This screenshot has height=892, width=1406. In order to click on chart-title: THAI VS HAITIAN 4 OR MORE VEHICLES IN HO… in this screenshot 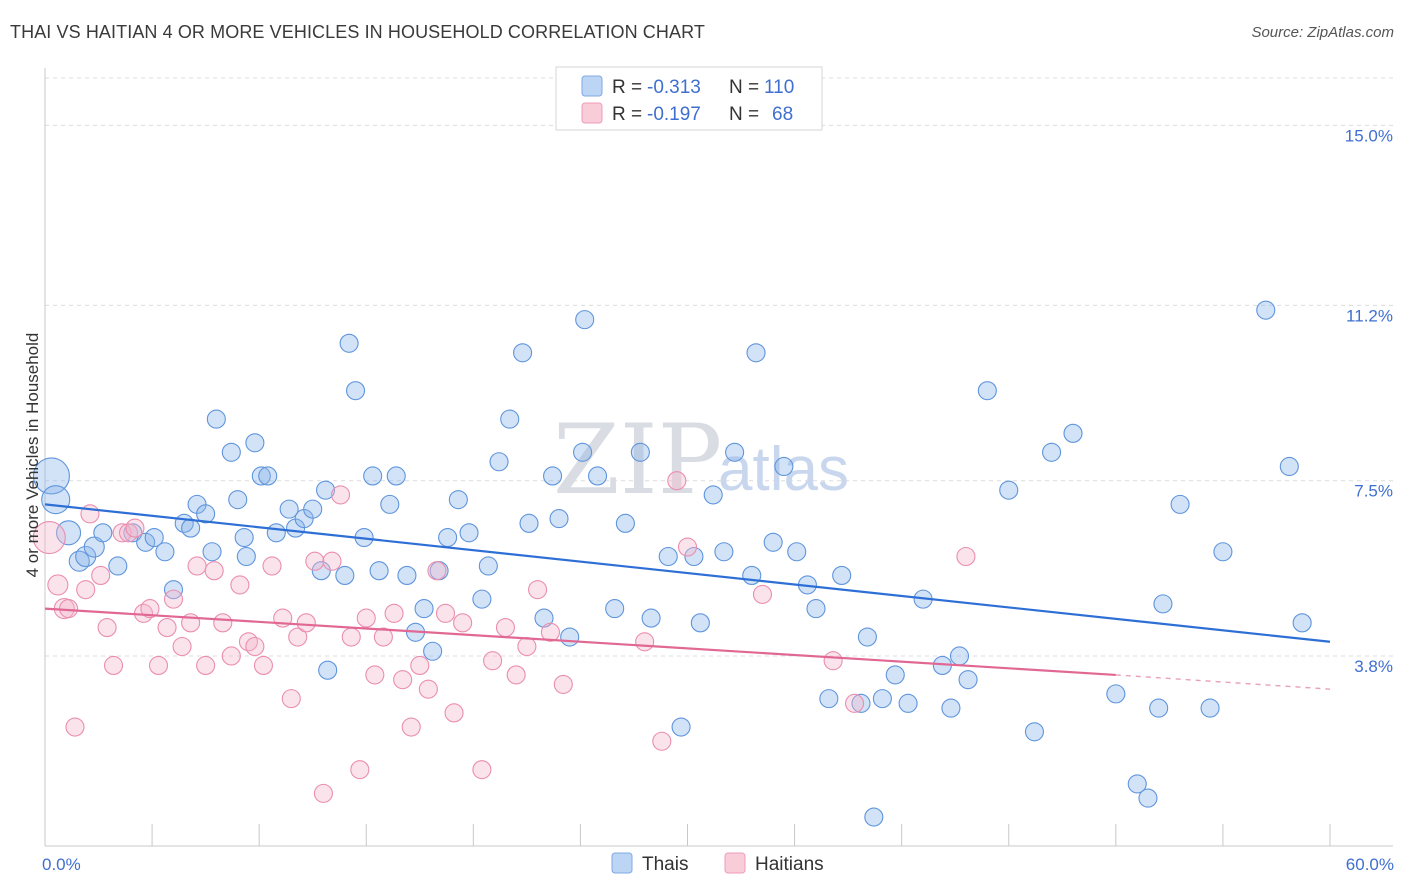, I will do `click(357, 32)`.